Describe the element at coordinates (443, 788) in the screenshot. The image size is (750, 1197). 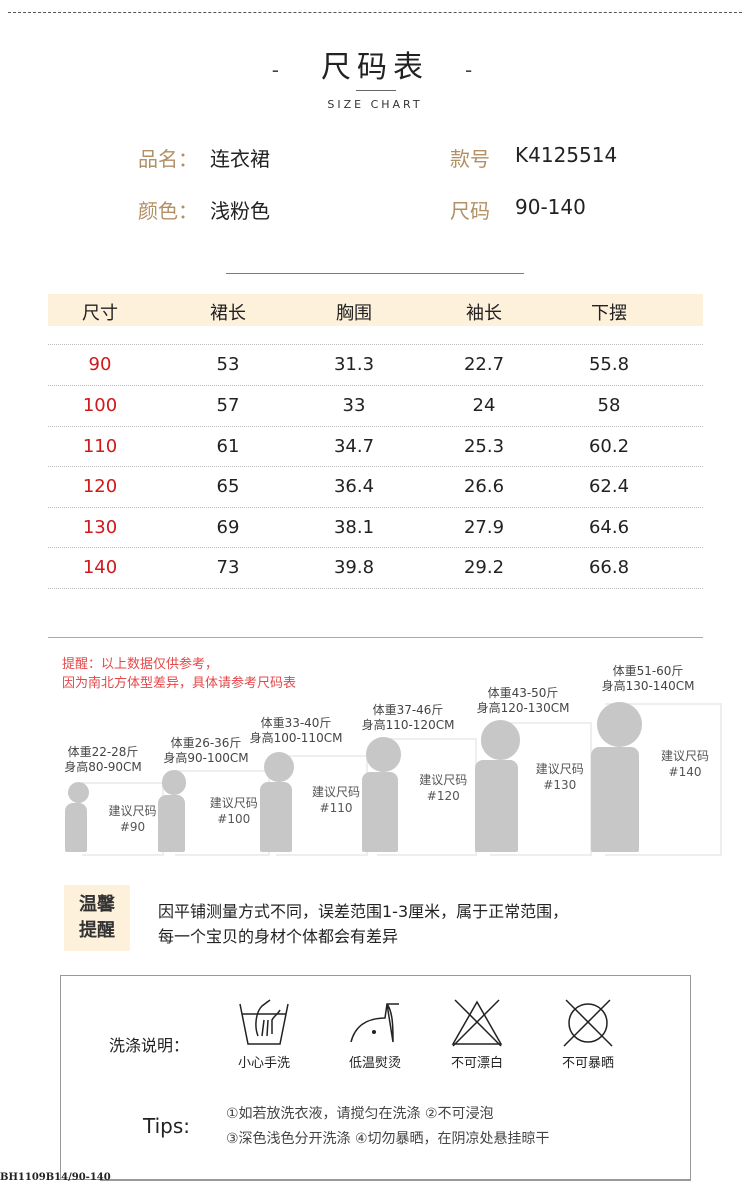
I see `suggested-size: 建议尺码 #120` at that location.